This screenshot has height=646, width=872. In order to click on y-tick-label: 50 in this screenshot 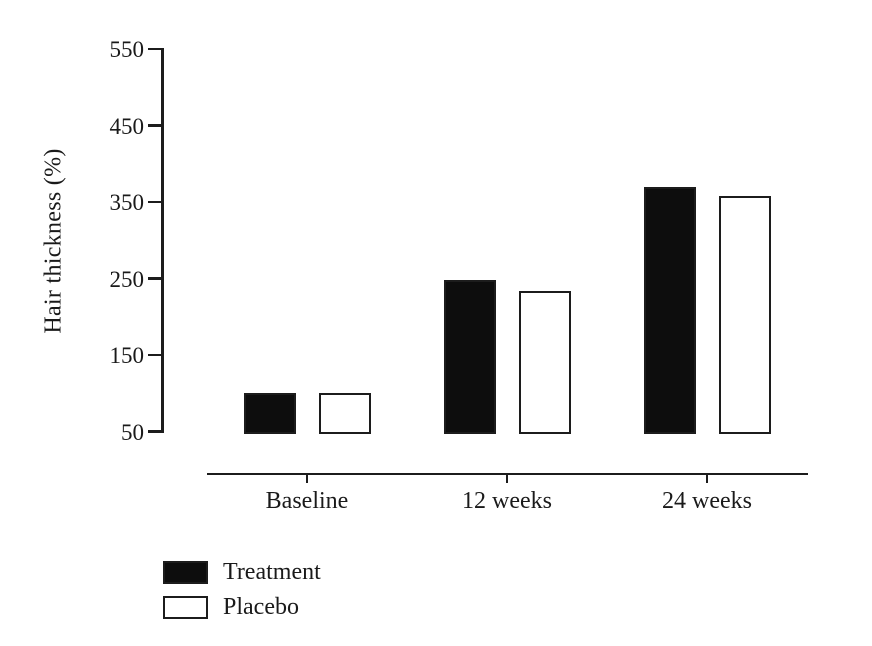, I will do `click(132, 432)`.